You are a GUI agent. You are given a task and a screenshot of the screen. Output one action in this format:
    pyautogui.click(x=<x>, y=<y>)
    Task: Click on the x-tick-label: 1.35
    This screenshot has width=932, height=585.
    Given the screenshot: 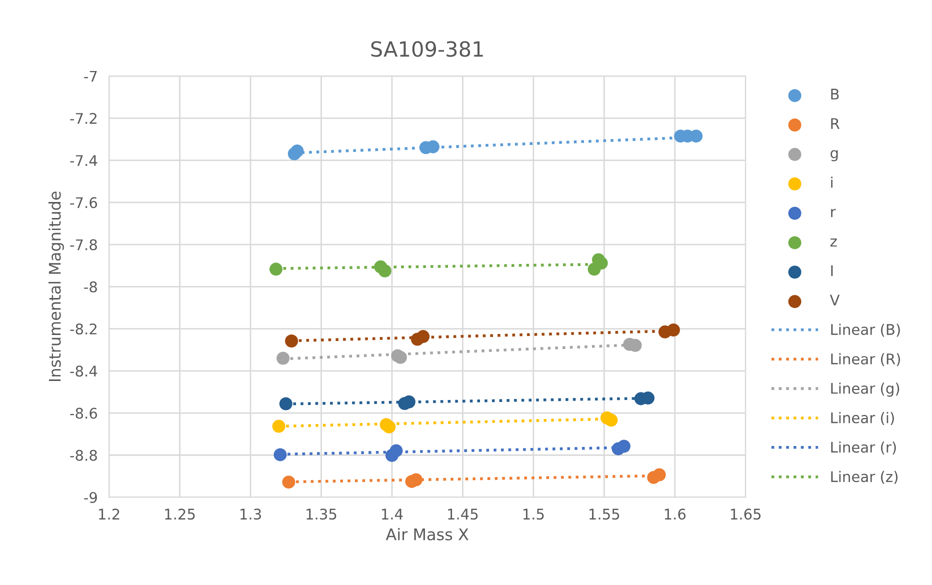 What is the action you would take?
    pyautogui.click(x=321, y=514)
    